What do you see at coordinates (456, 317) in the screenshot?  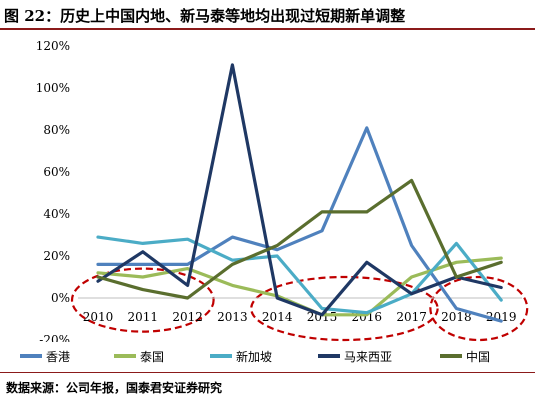 I see `x-tick-label: 2018` at bounding box center [456, 317].